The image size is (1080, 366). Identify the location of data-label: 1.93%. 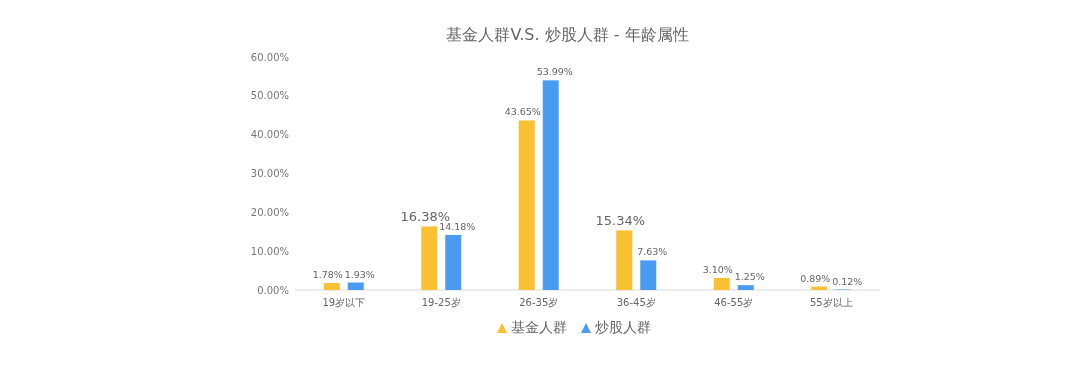
(359, 274).